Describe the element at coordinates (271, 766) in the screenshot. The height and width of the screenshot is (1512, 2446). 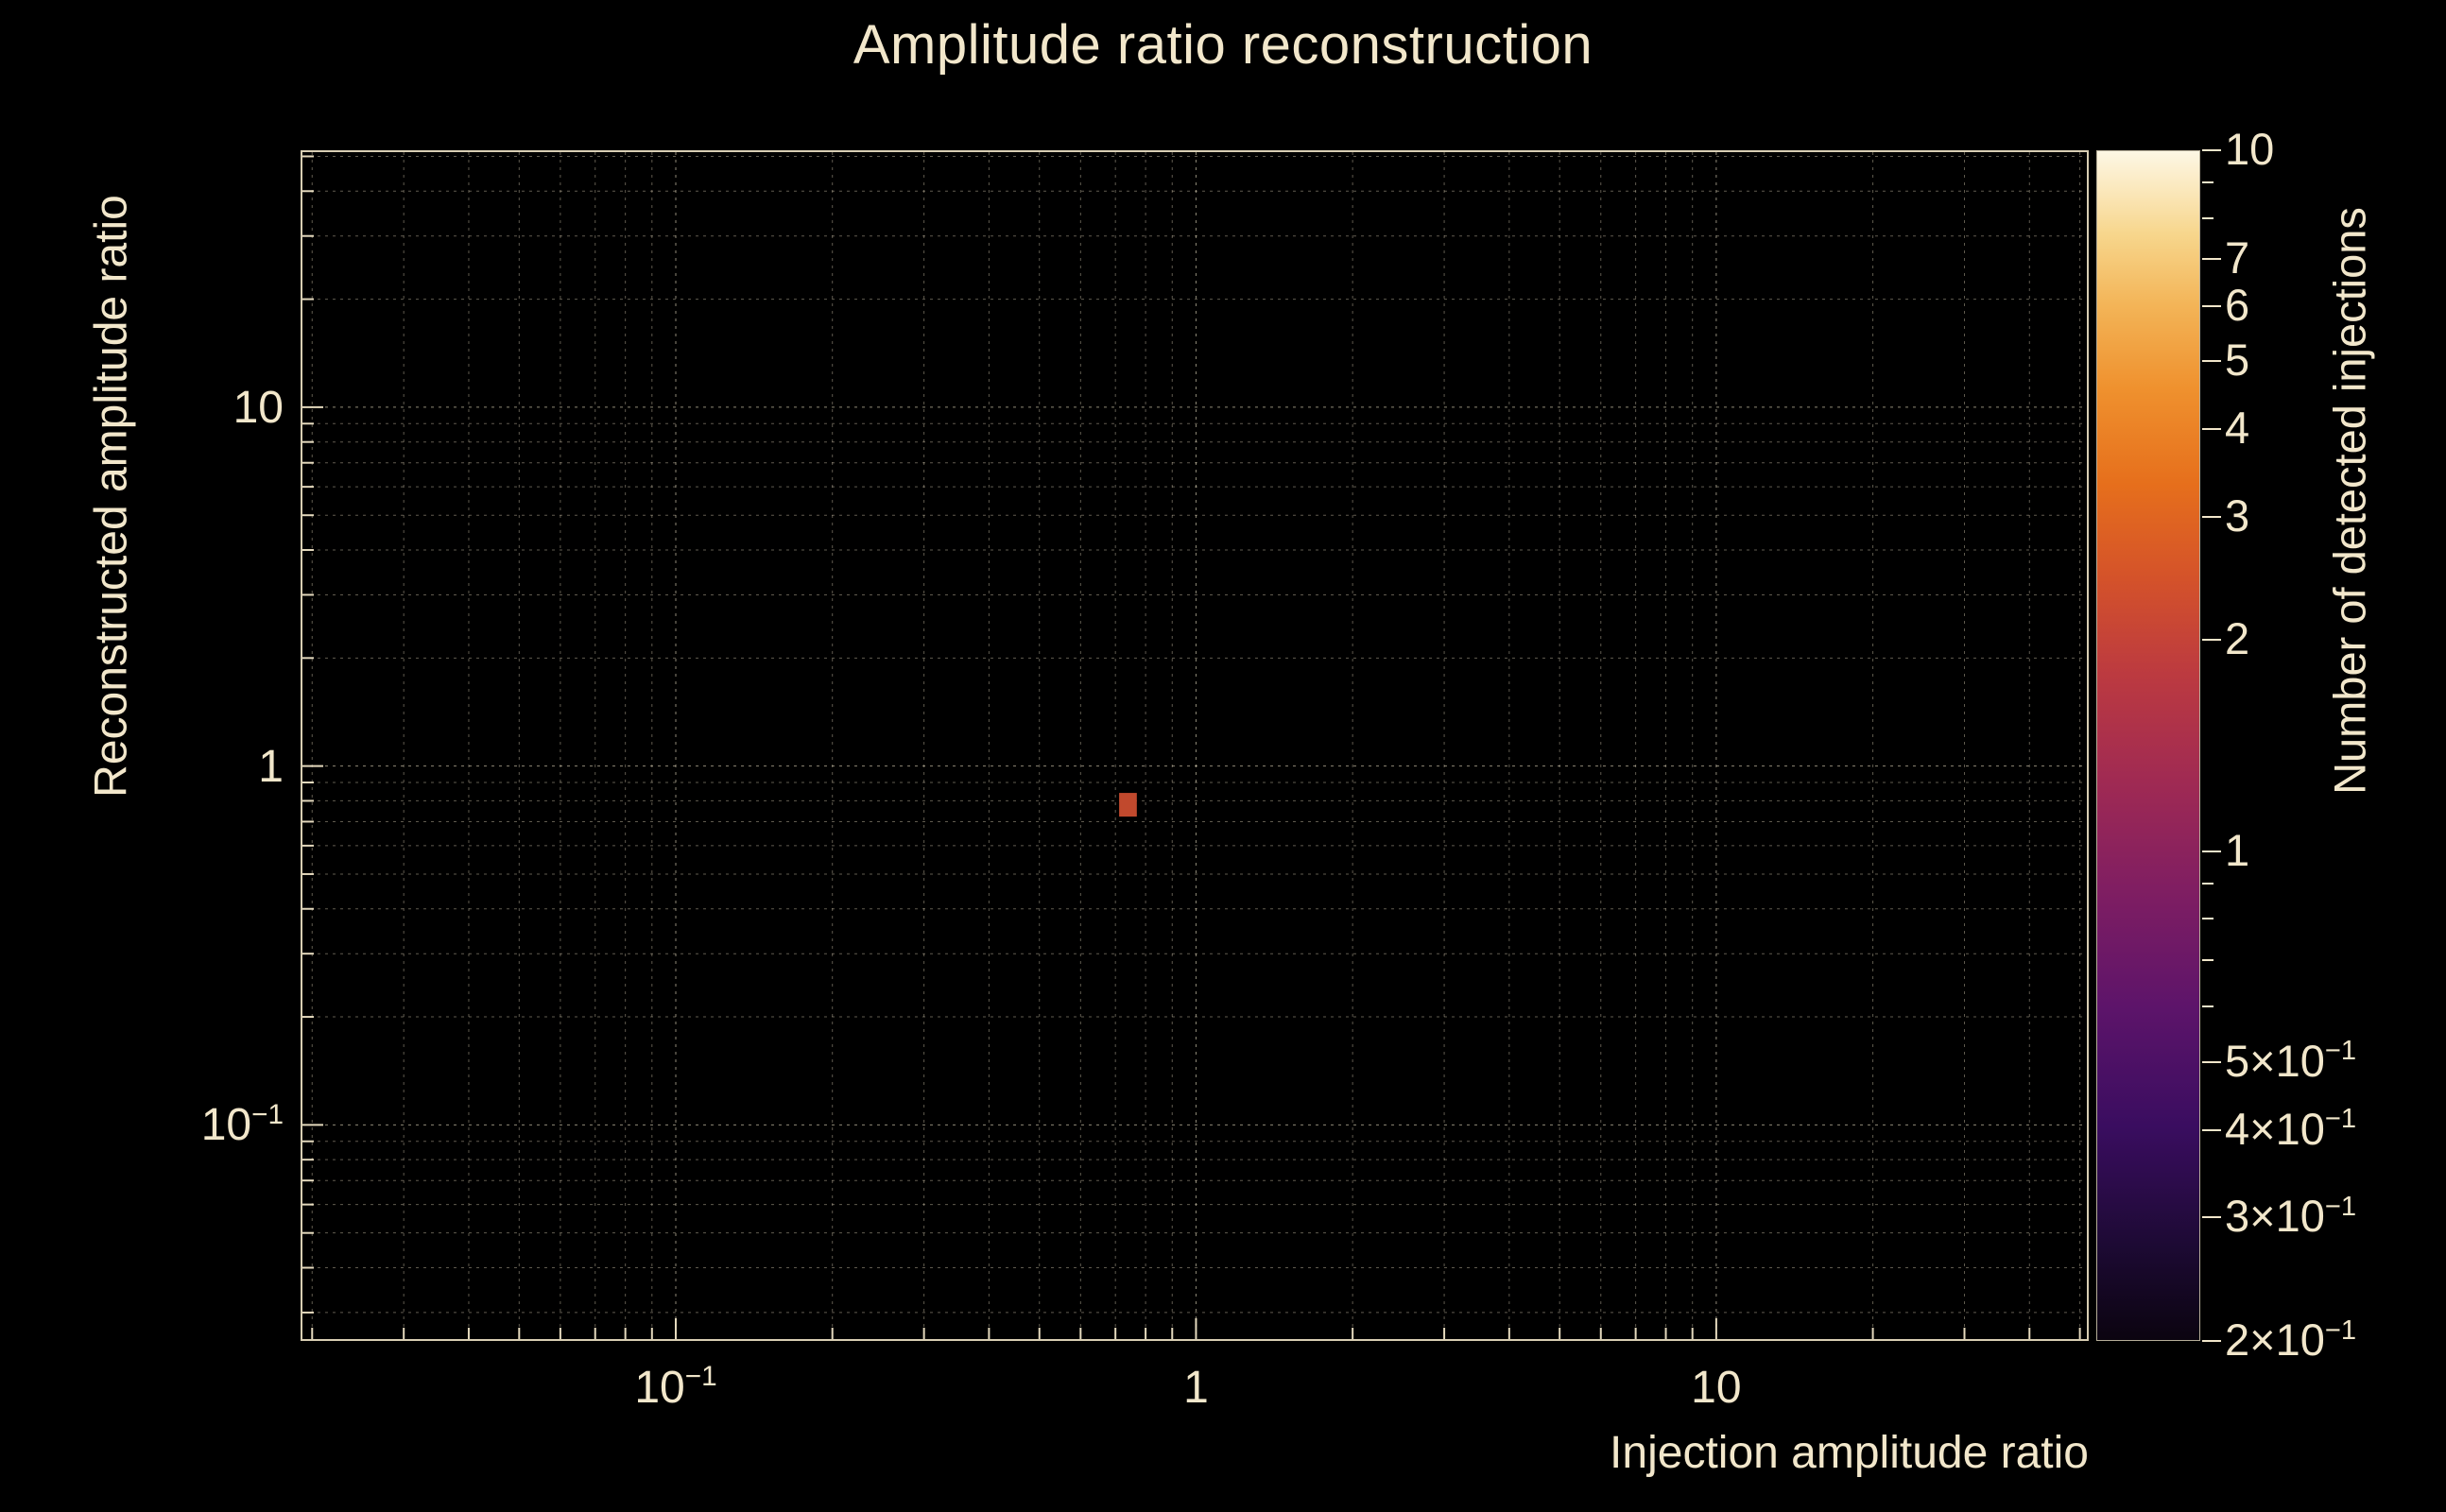
I see `y-tick-label: 1` at that location.